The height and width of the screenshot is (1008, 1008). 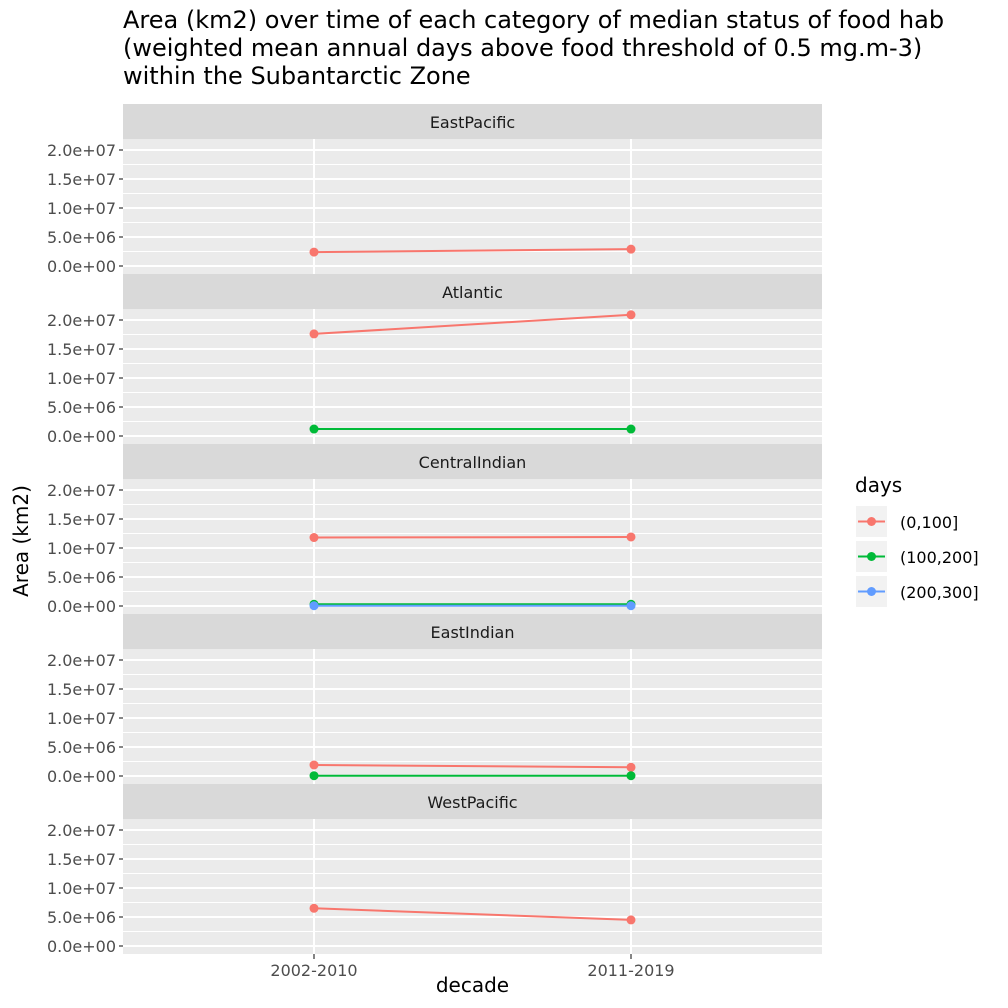 I want to click on x-tick-label: 2011-2019, so click(x=630, y=970).